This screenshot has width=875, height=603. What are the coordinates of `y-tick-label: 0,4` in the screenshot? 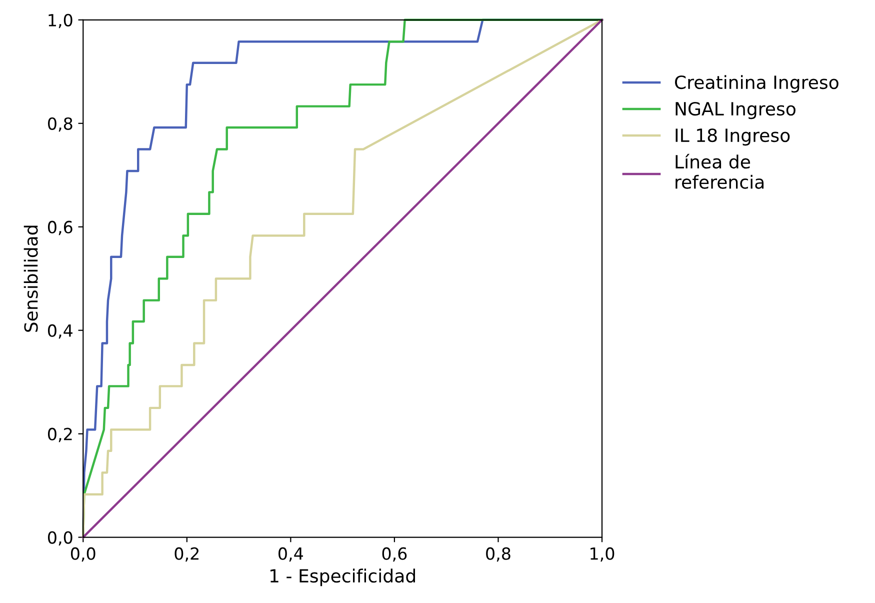 It's located at (60, 331).